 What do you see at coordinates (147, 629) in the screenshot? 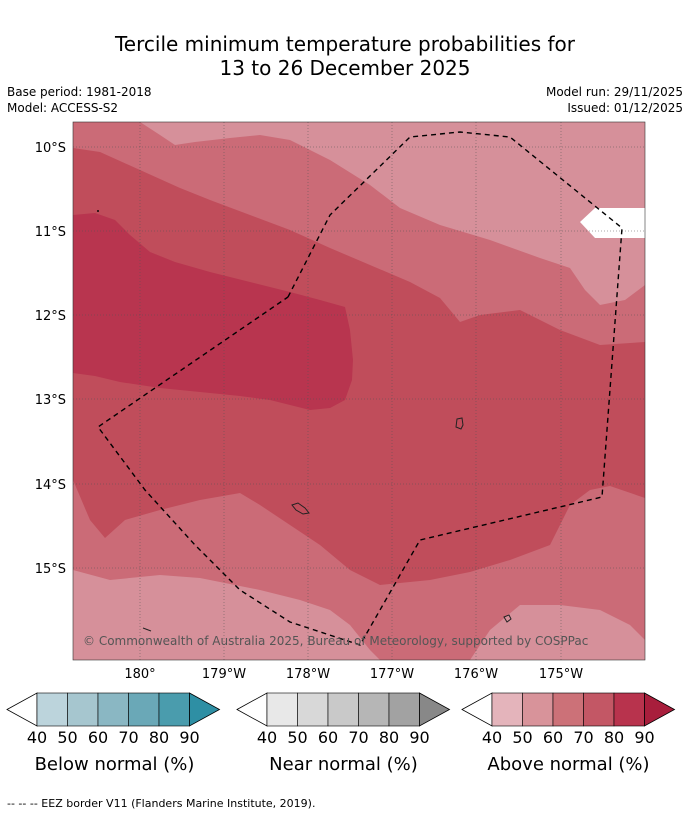
I see `island-southwest` at bounding box center [147, 629].